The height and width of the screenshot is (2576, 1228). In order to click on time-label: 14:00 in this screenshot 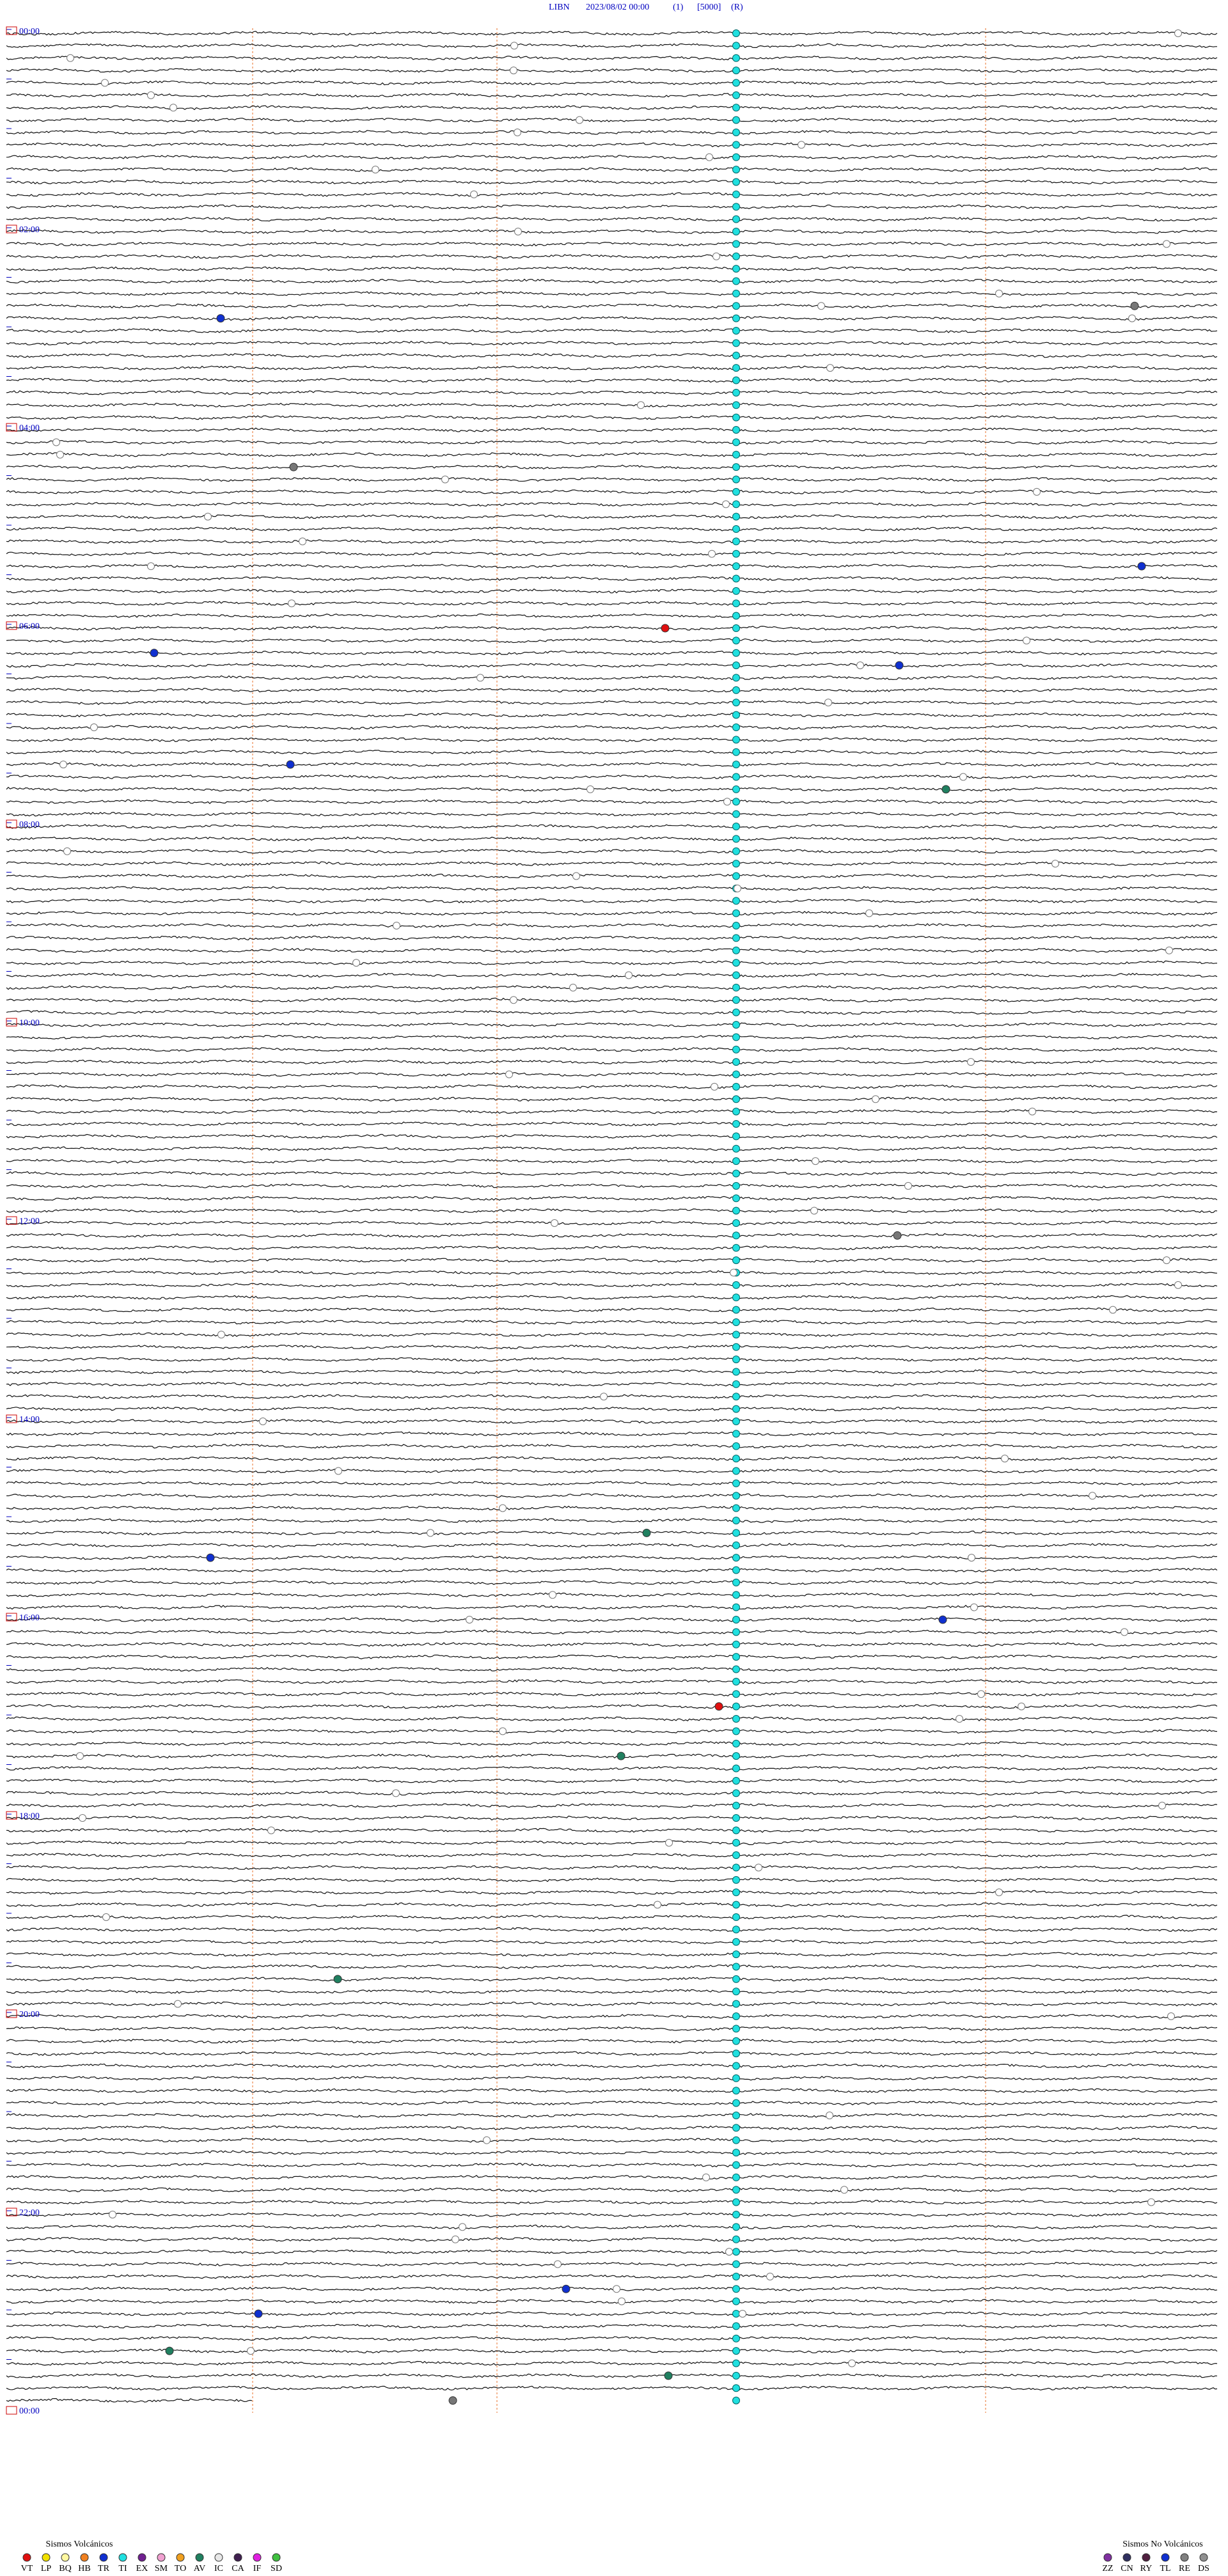, I will do `click(29, 1420)`.